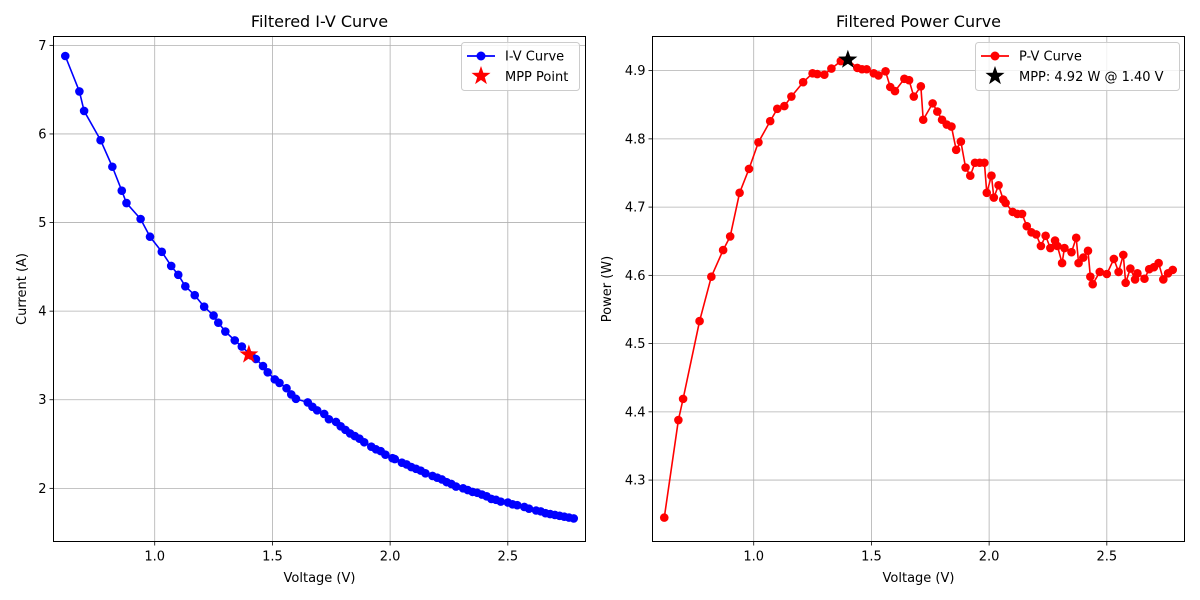 This screenshot has width=1200, height=600. I want to click on iv-mpp-star, so click(249, 353).